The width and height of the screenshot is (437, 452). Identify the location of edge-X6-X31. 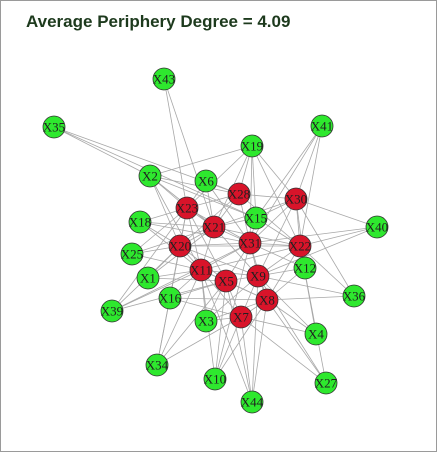
(228, 212).